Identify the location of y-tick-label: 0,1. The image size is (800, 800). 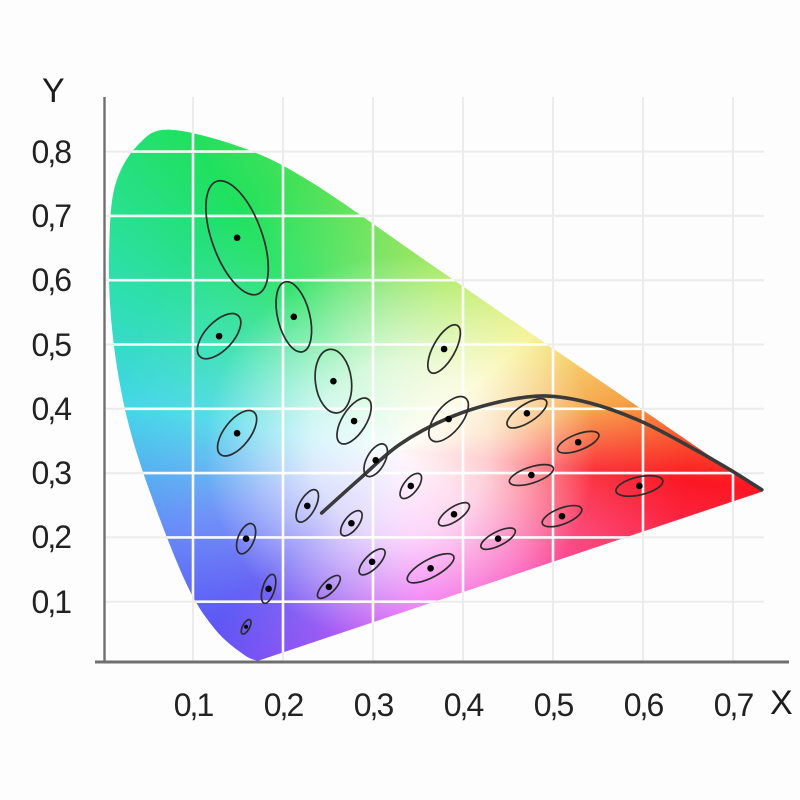
(51, 601).